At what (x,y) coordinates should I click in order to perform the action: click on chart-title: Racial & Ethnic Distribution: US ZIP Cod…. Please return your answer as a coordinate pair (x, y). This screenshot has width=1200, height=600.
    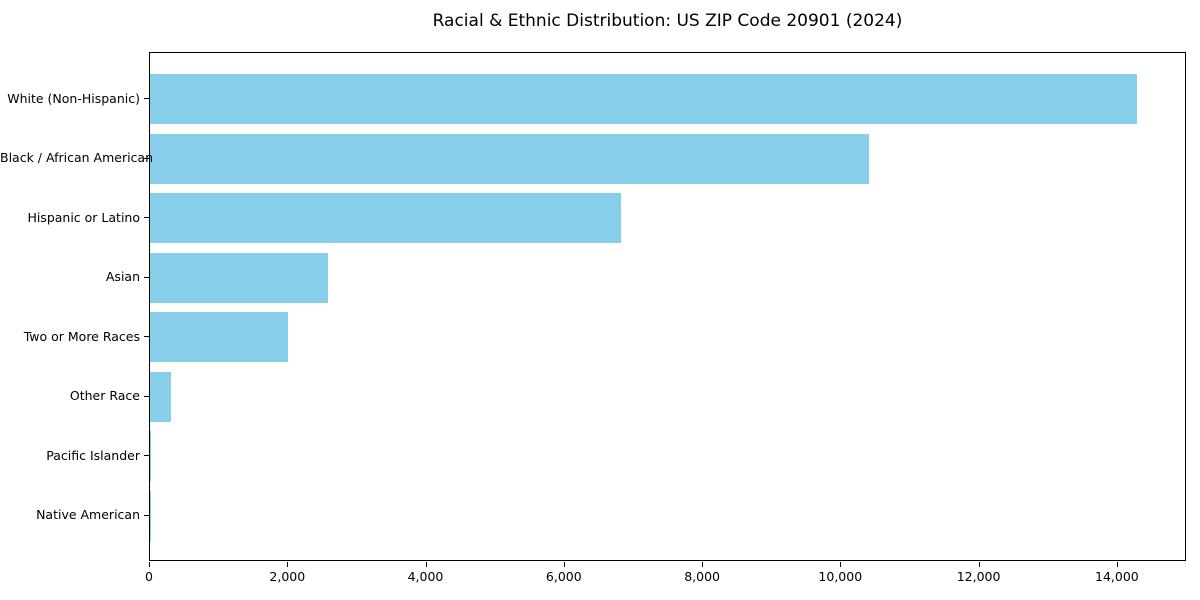
    Looking at the image, I should click on (667, 21).